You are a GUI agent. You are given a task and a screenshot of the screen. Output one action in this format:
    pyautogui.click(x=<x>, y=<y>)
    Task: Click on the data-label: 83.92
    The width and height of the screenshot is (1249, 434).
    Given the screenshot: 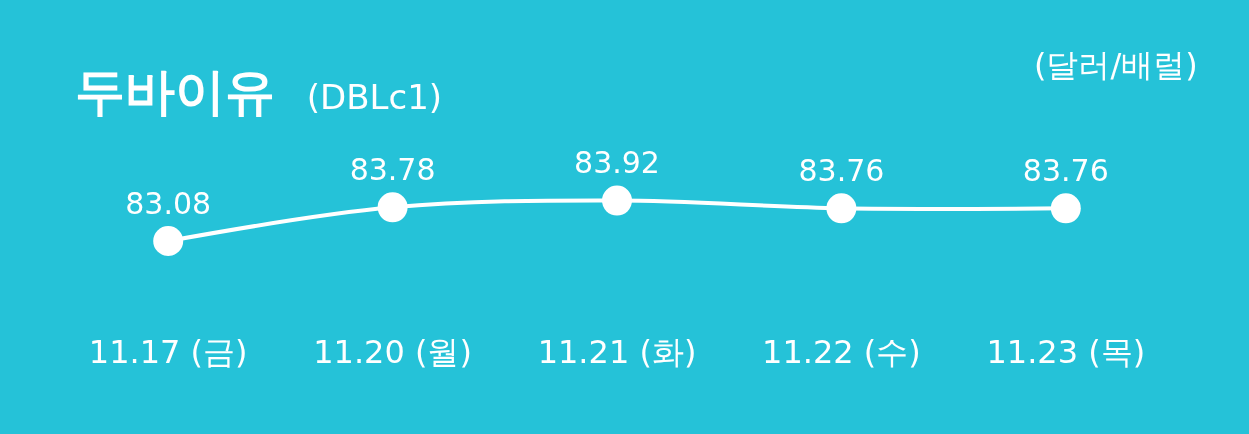 What is the action you would take?
    pyautogui.click(x=617, y=163)
    